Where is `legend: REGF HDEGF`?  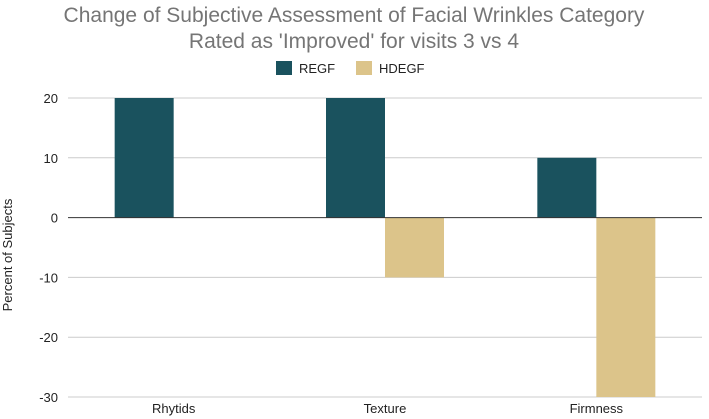
legend: REGF HDEGF is located at coordinates (350, 68).